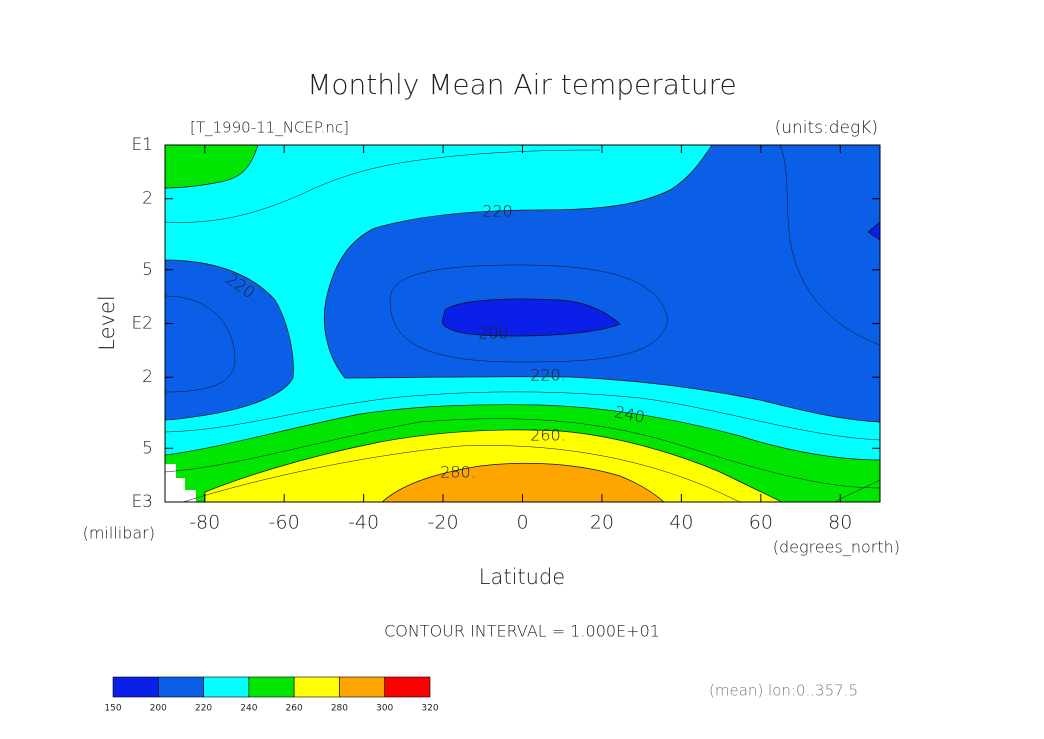 This screenshot has height=739, width=1044. I want to click on missing-data, so click(180, 483).